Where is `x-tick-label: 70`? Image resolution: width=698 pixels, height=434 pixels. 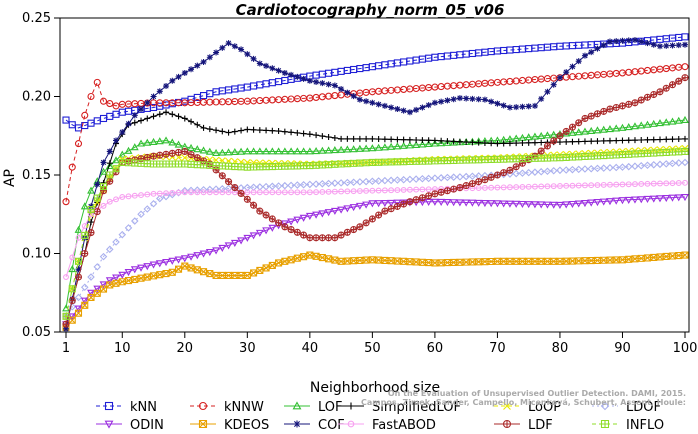
x-tick-label: 70 is located at coordinates (497, 348).